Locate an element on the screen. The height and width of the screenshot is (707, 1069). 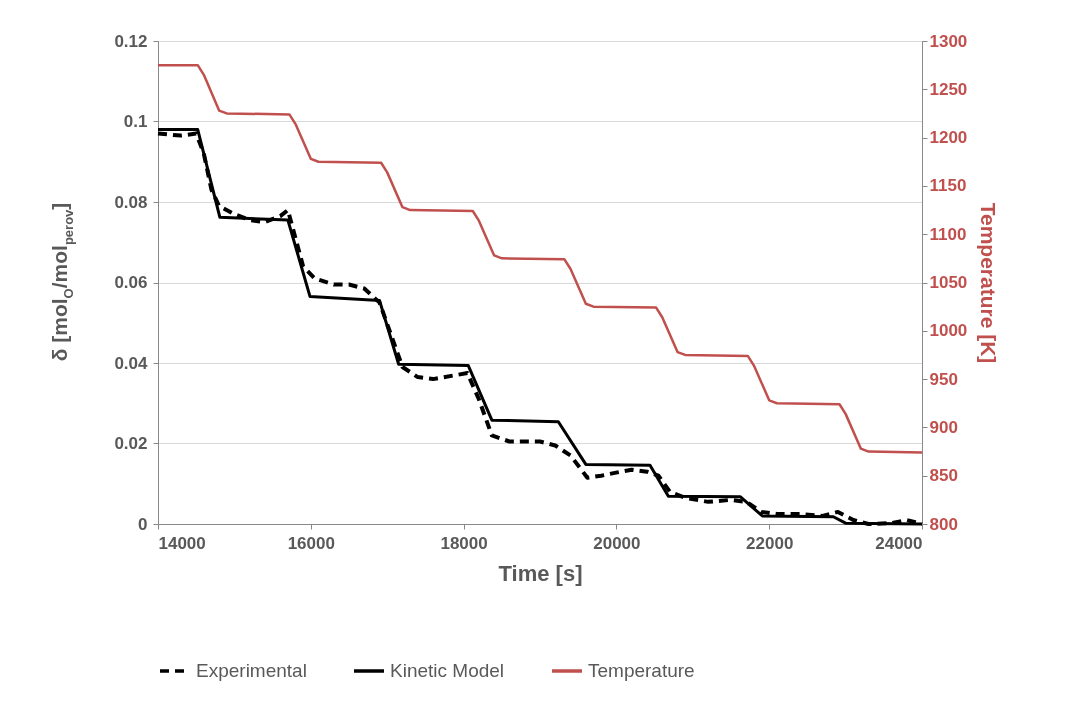
legend-label: Experimental is located at coordinates (251, 670).